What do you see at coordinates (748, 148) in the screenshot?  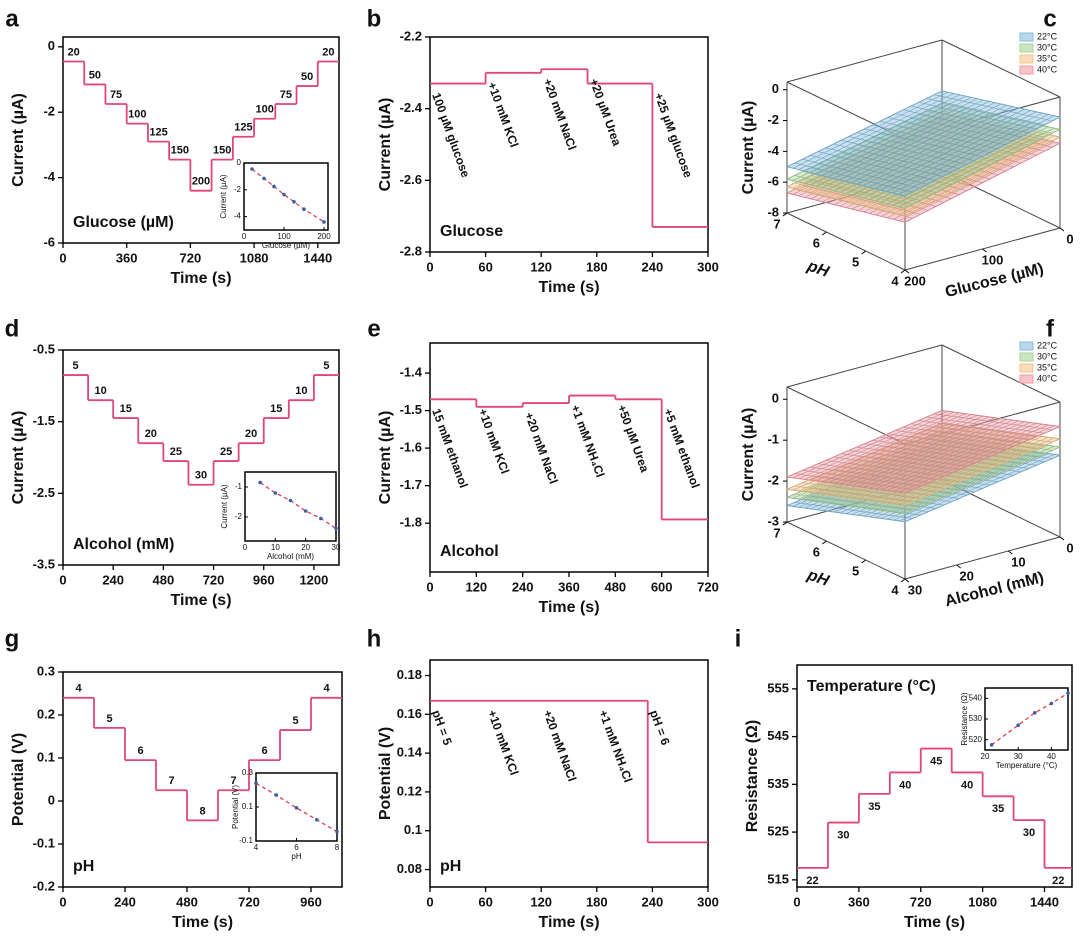 I see `z-axis-label: Current (µA)` at bounding box center [748, 148].